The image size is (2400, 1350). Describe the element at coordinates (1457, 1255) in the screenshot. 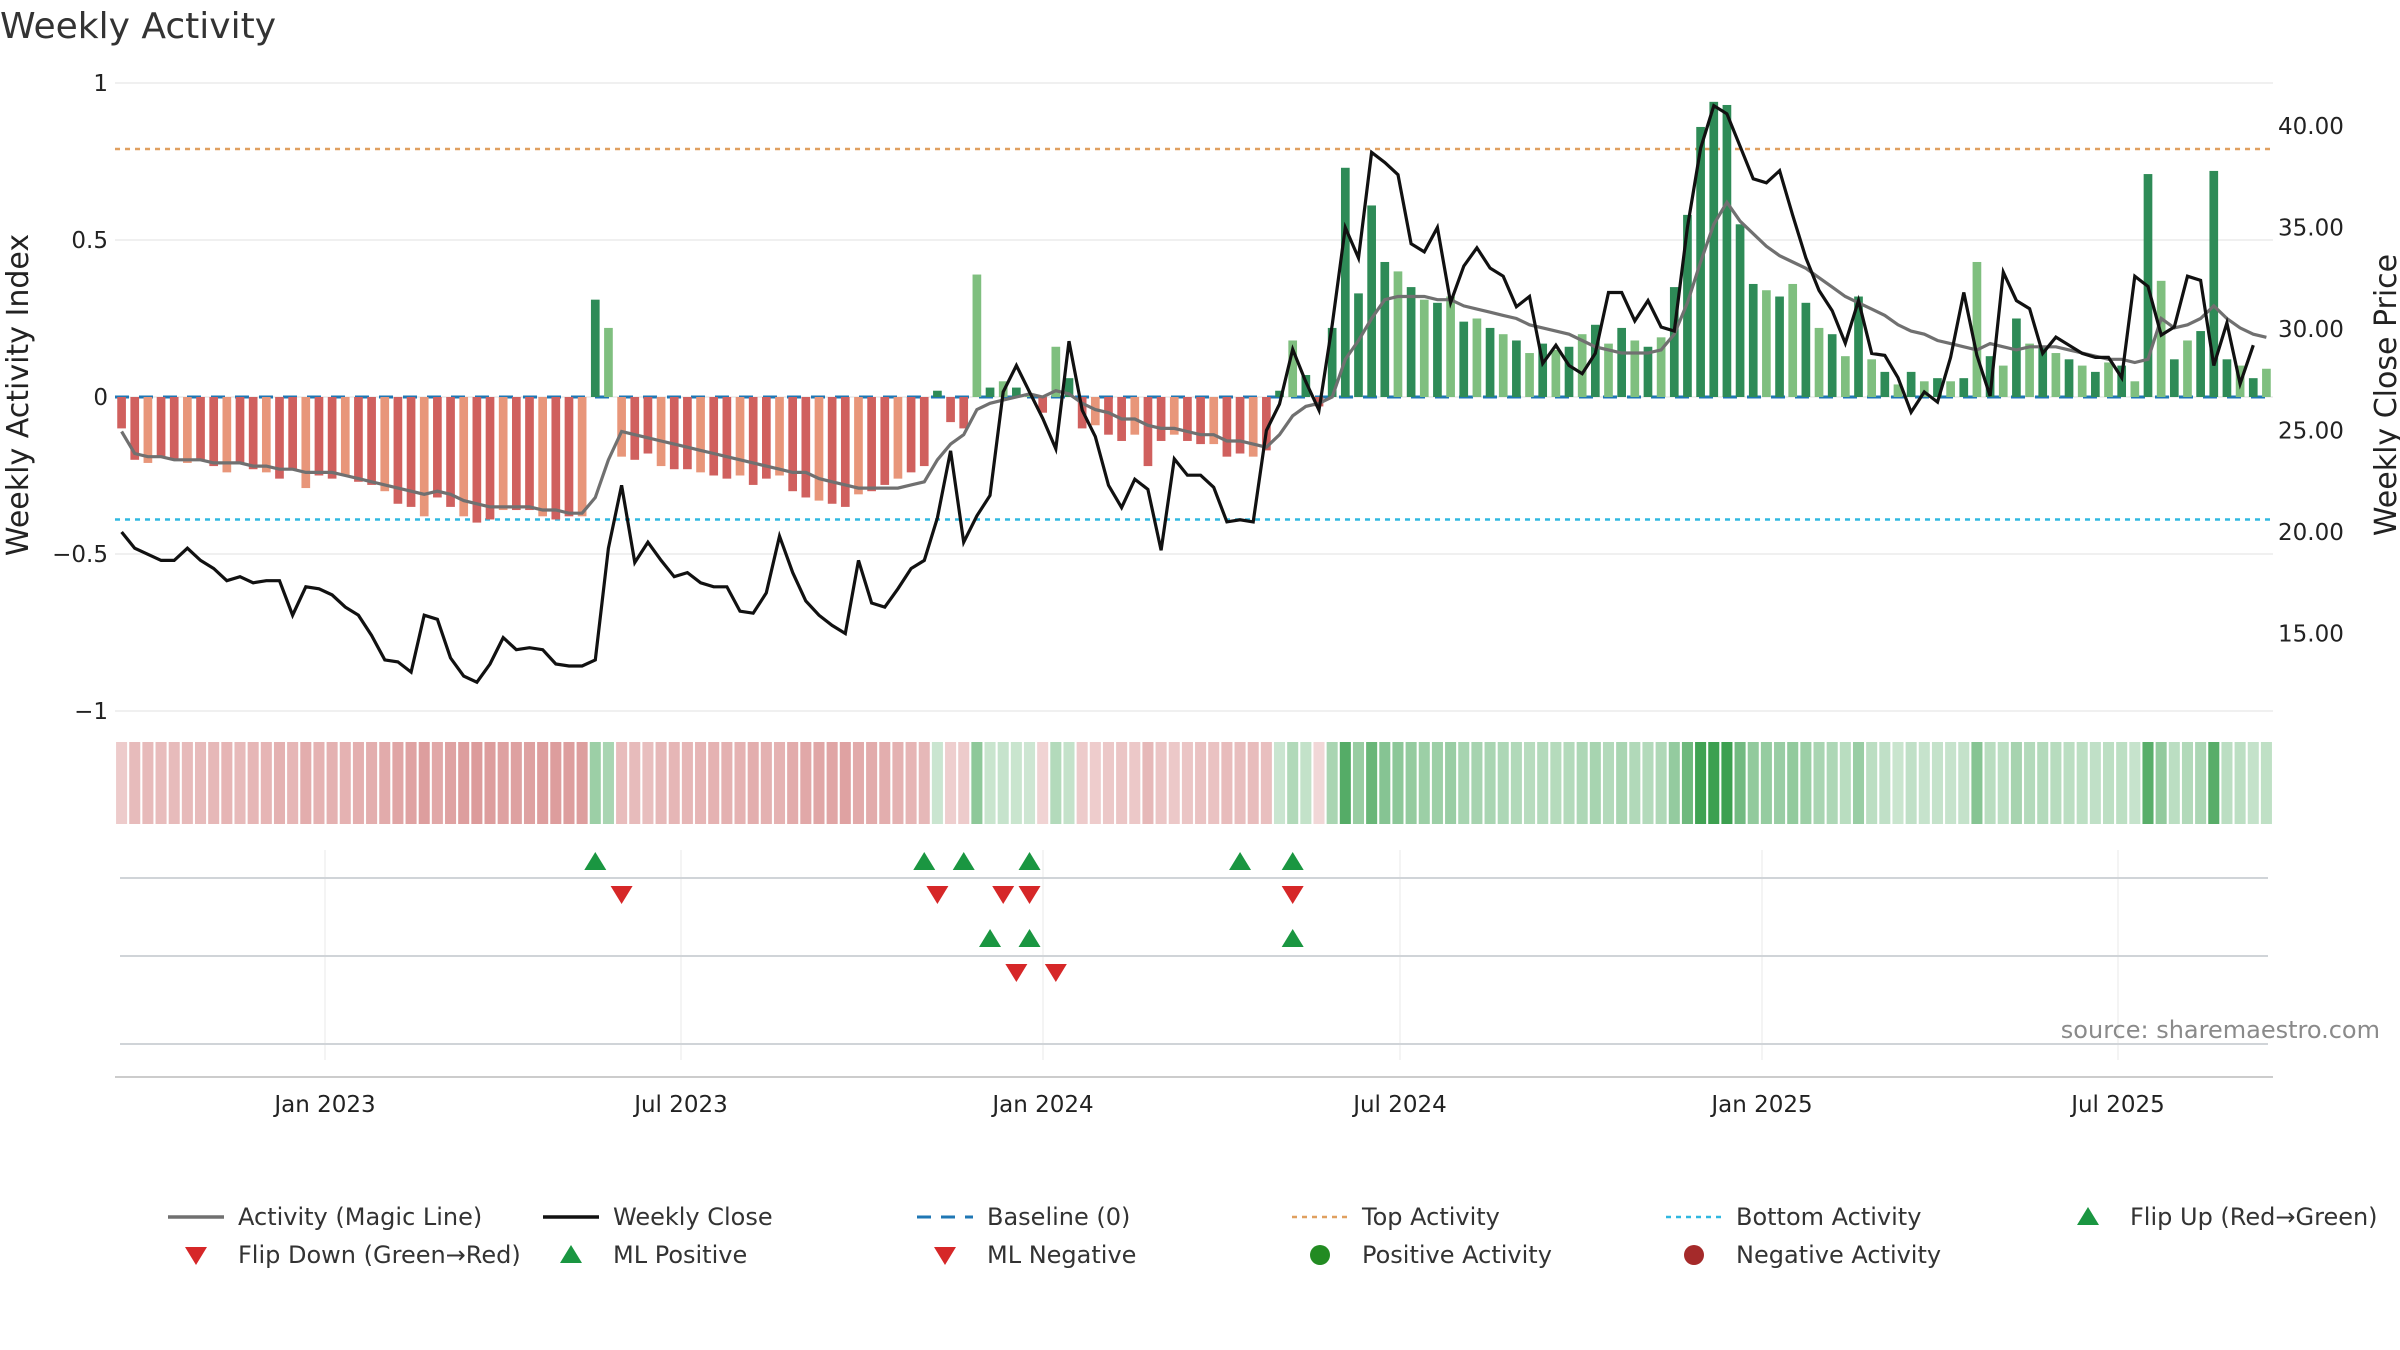

I see `legend-label: Positive Activity` at that location.